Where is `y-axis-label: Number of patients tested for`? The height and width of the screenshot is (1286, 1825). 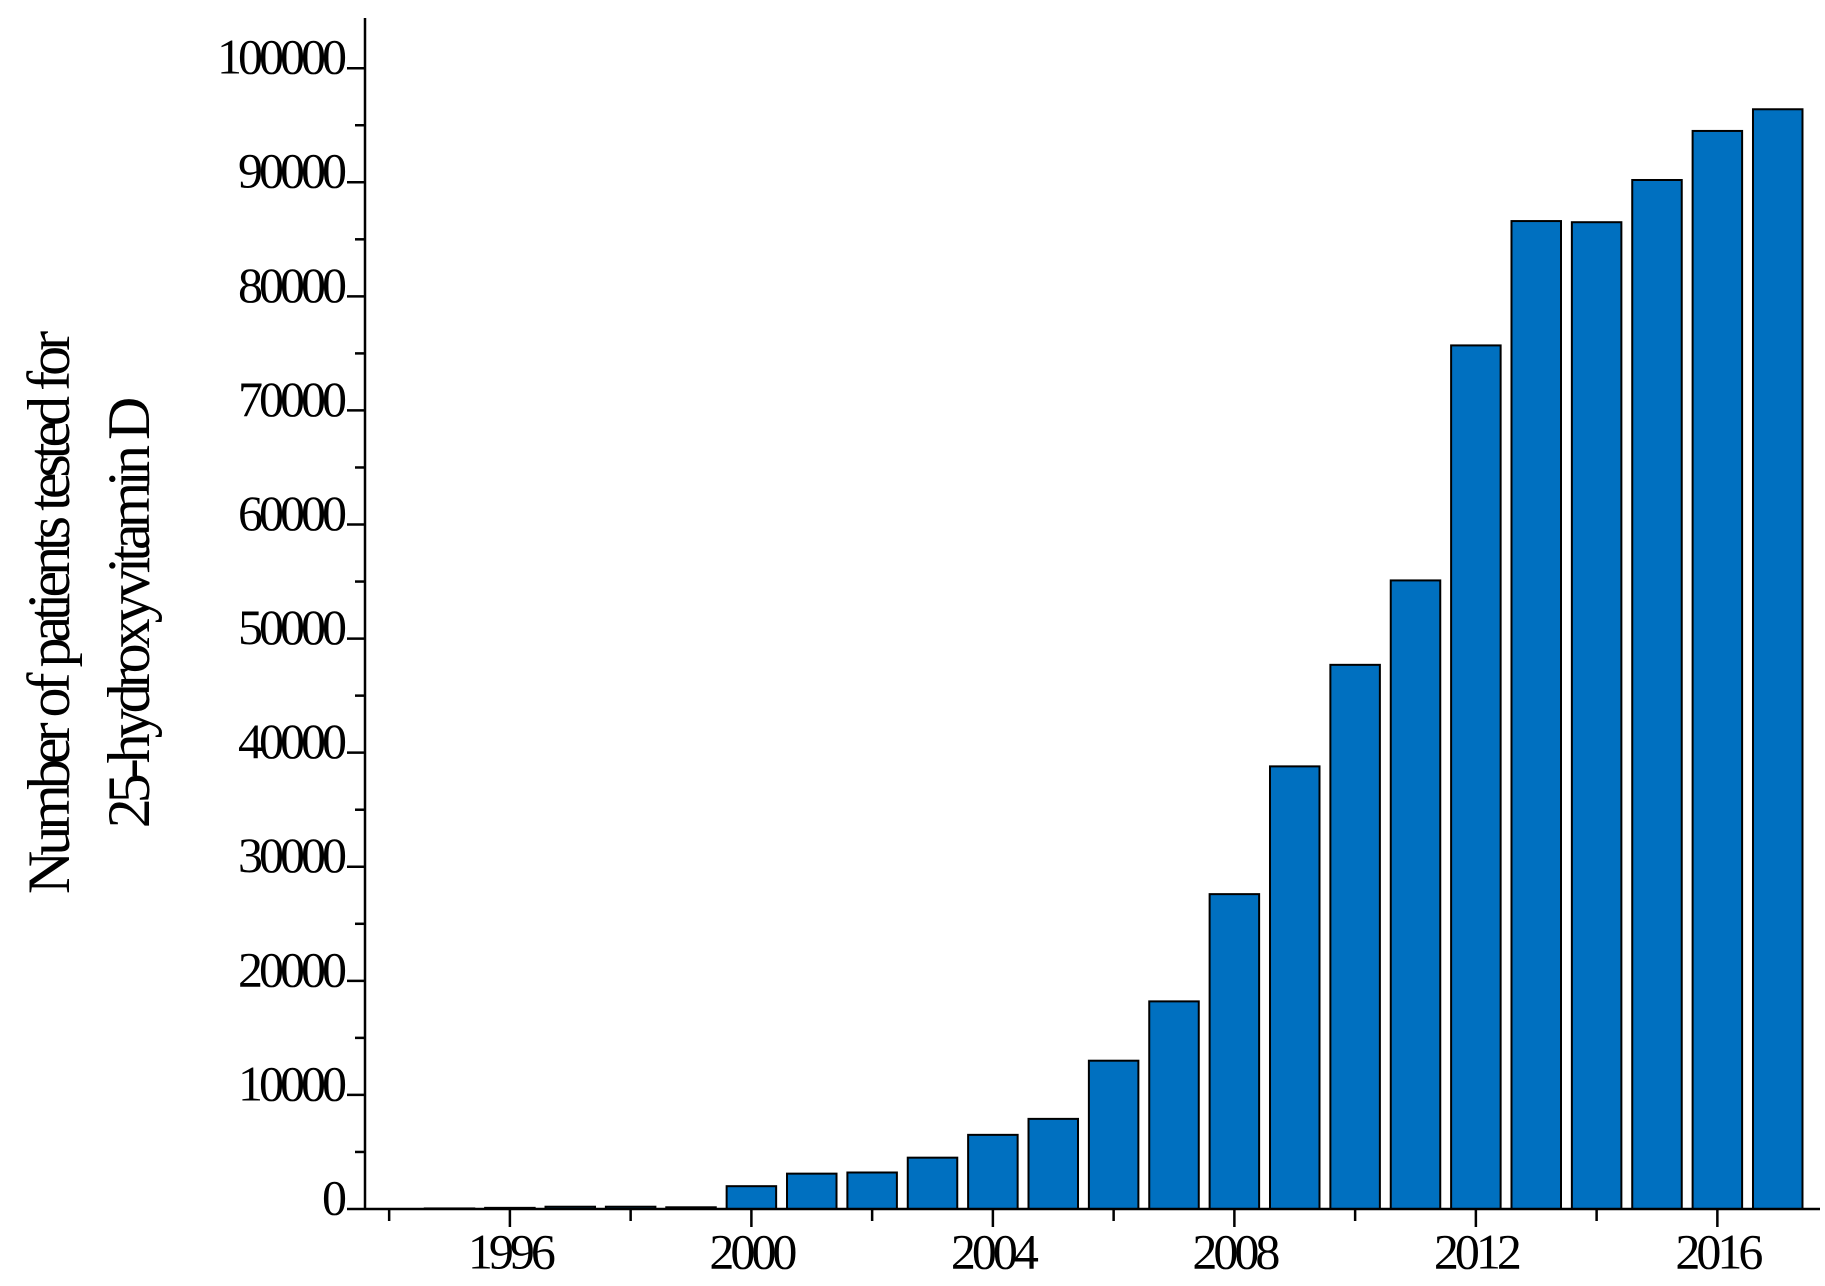
y-axis-label: Number of patients tested for is located at coordinates (49, 612).